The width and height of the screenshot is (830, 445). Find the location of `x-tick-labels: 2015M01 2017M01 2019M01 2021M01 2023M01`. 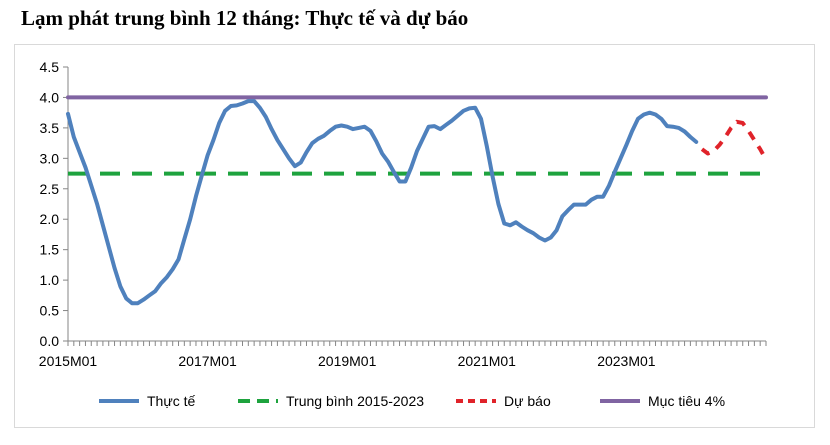

x-tick-labels: 2015M01 2017M01 2019M01 2021M01 2023M01 is located at coordinates (347, 361).